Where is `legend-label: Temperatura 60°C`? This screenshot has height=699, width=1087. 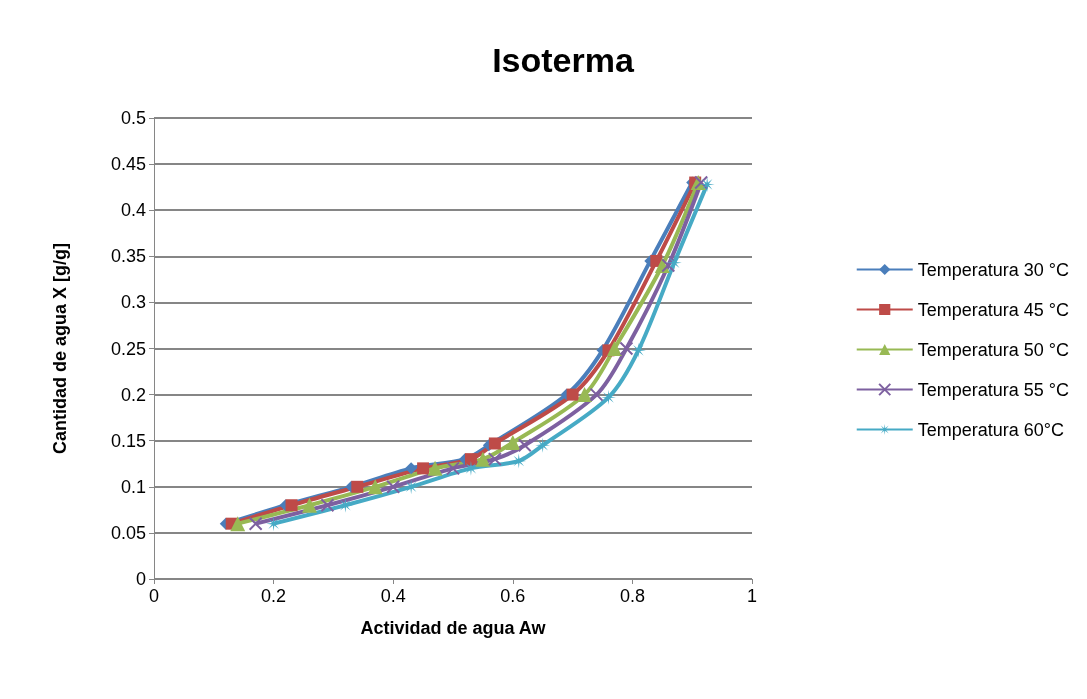
legend-label: Temperatura 60°C is located at coordinates (991, 429).